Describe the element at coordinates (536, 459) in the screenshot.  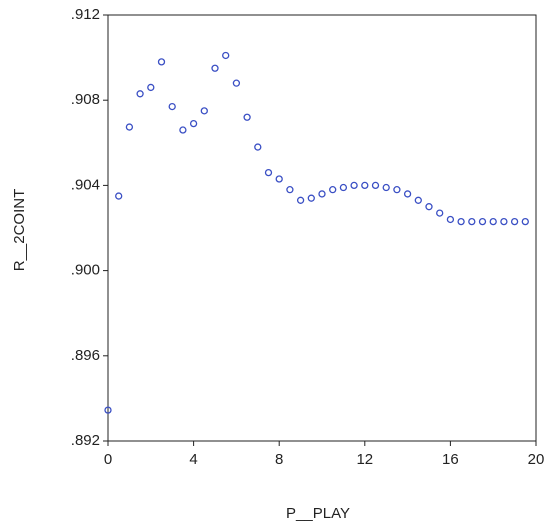
I see `x-tick-label: 20` at that location.